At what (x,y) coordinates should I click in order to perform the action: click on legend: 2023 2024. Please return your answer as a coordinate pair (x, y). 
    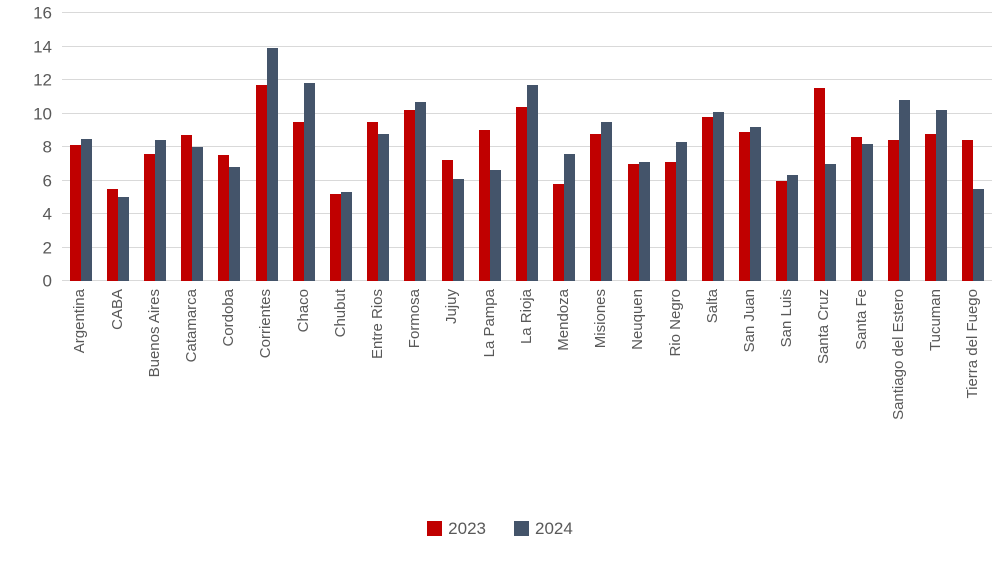
    Looking at the image, I should click on (500, 528).